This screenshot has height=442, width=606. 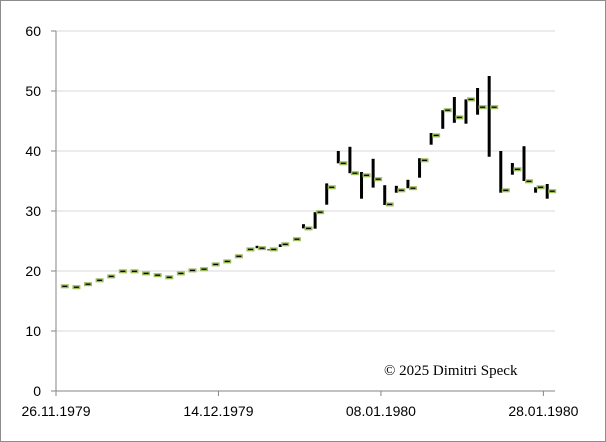 What do you see at coordinates (37, 391) in the screenshot?
I see `y-tick-label: 0` at bounding box center [37, 391].